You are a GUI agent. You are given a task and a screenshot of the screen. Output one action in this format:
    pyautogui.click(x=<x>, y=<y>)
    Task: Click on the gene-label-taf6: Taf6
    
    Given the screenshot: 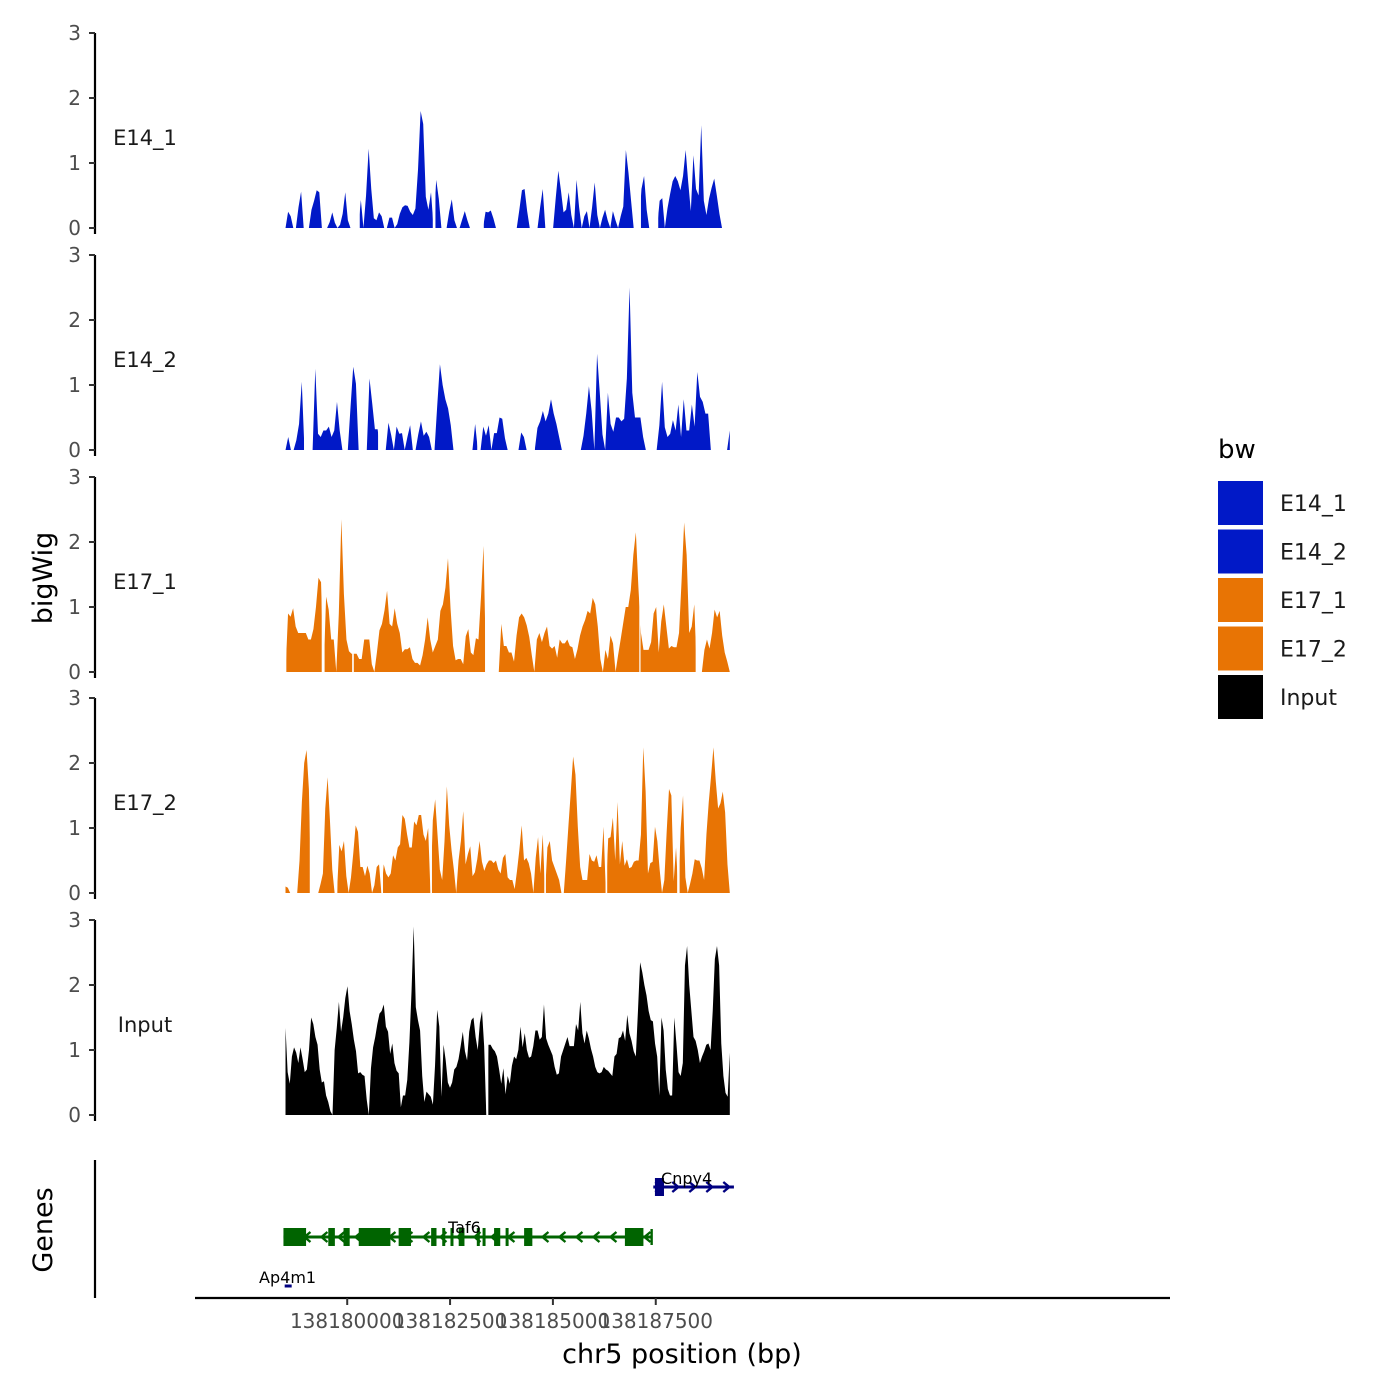 What is the action you would take?
    pyautogui.click(x=464, y=1227)
    